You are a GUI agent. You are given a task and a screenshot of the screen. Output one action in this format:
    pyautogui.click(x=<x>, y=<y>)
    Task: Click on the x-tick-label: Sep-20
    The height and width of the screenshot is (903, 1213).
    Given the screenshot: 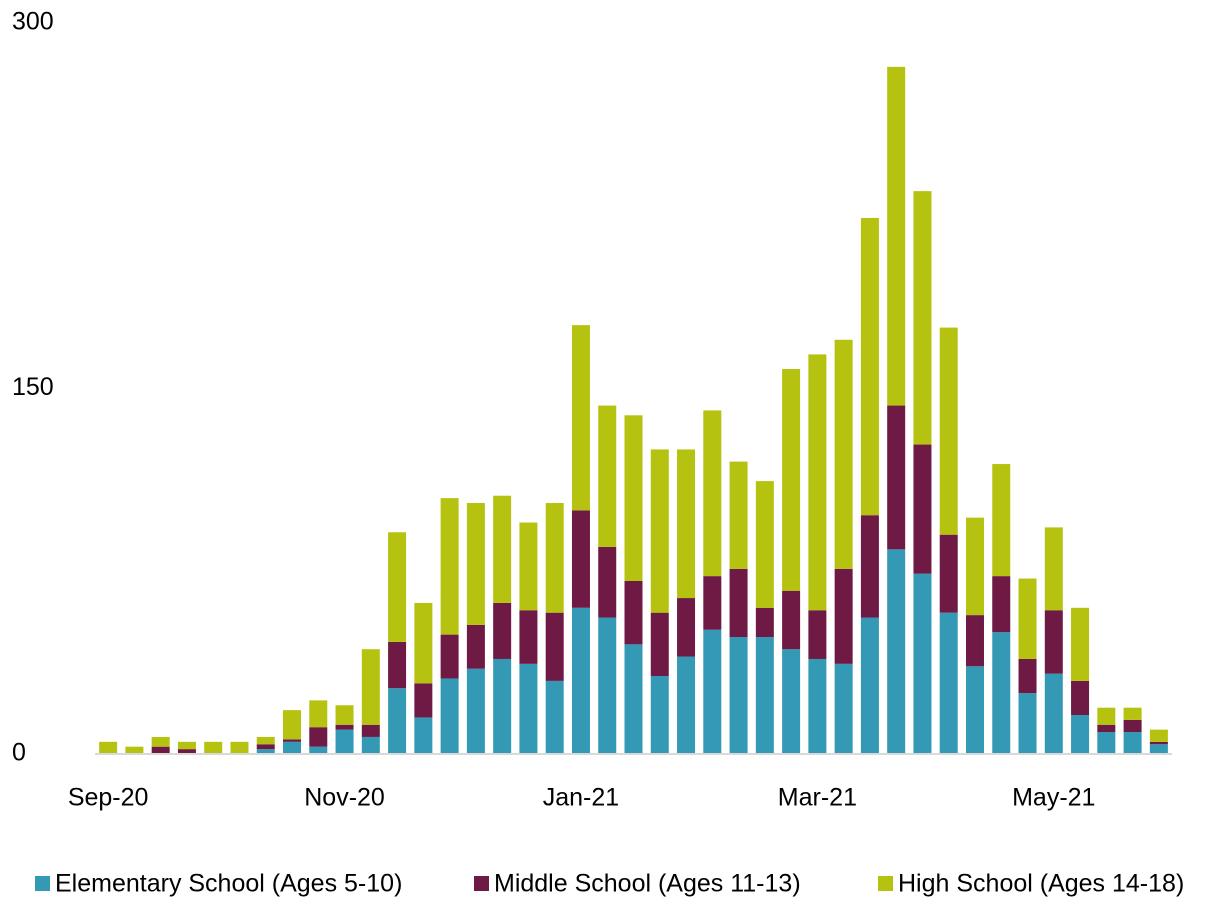 What is the action you would take?
    pyautogui.click(x=108, y=798)
    